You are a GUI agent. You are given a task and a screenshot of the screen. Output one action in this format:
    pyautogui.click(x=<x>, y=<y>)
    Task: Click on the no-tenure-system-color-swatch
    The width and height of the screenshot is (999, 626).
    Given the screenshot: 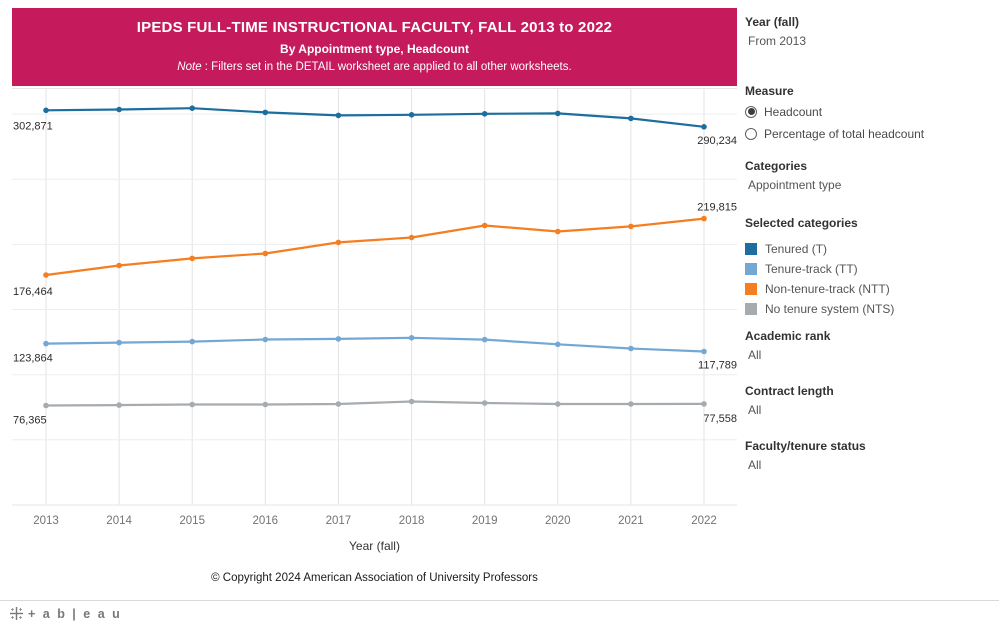 What is the action you would take?
    pyautogui.click(x=751, y=309)
    